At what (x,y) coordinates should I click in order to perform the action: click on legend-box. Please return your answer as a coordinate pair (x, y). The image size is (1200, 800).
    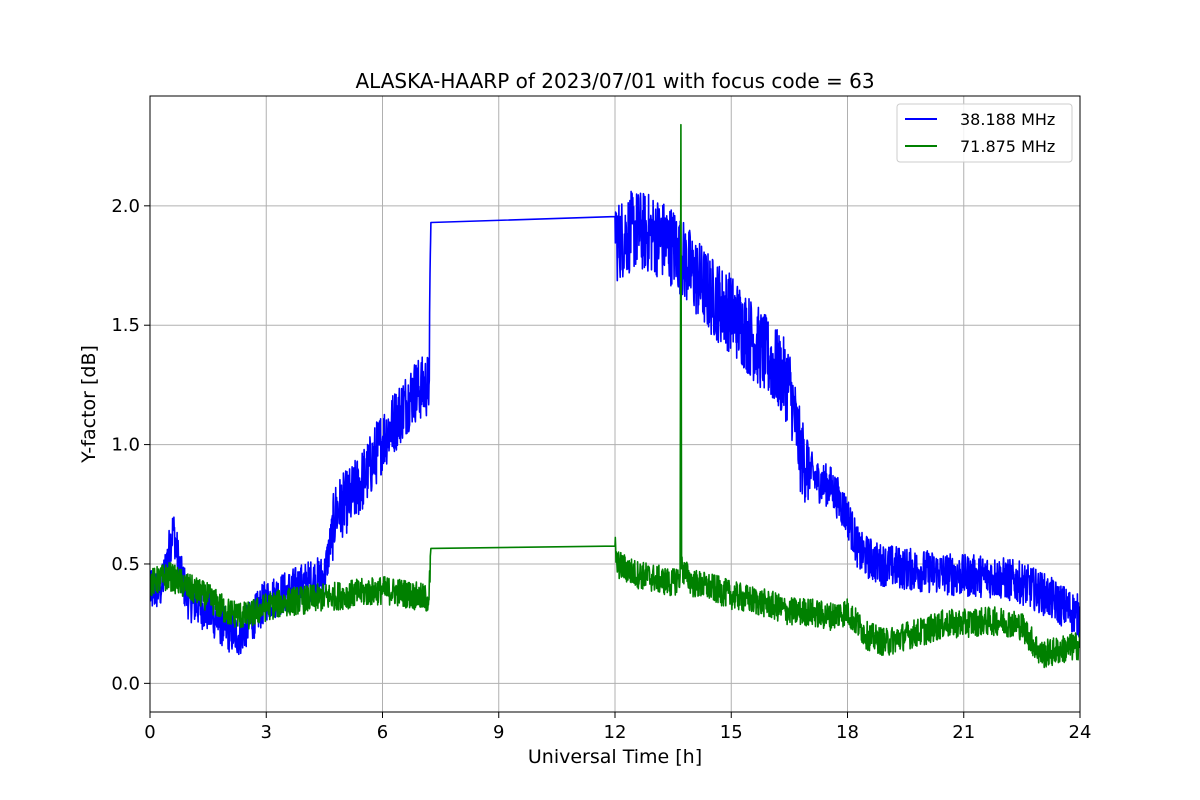
    Looking at the image, I should click on (984, 133).